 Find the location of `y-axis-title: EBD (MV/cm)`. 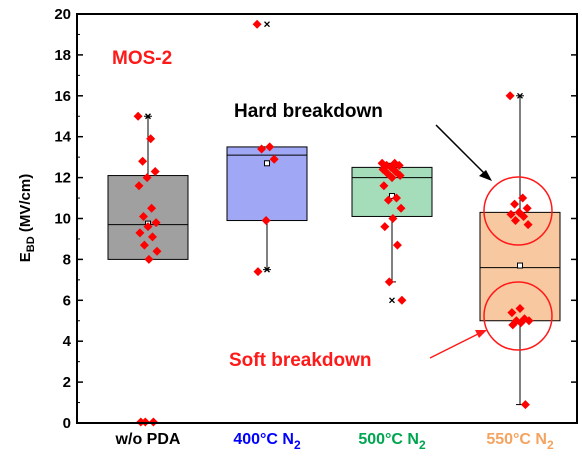

y-axis-title: EBD (MV/cm) is located at coordinates (27, 218).